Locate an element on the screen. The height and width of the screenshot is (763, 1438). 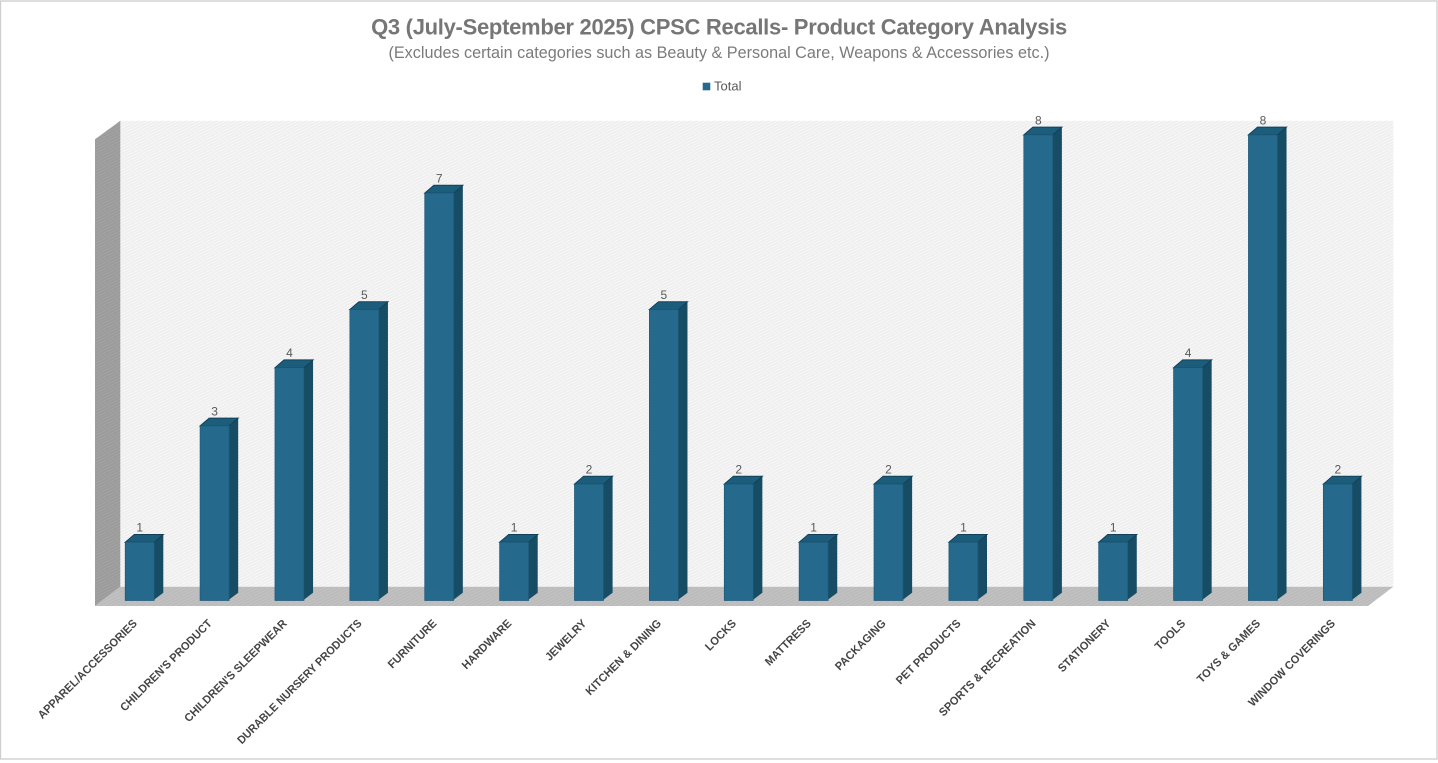
svg-text: TOYS & GAMES is located at coordinates (1229, 651).